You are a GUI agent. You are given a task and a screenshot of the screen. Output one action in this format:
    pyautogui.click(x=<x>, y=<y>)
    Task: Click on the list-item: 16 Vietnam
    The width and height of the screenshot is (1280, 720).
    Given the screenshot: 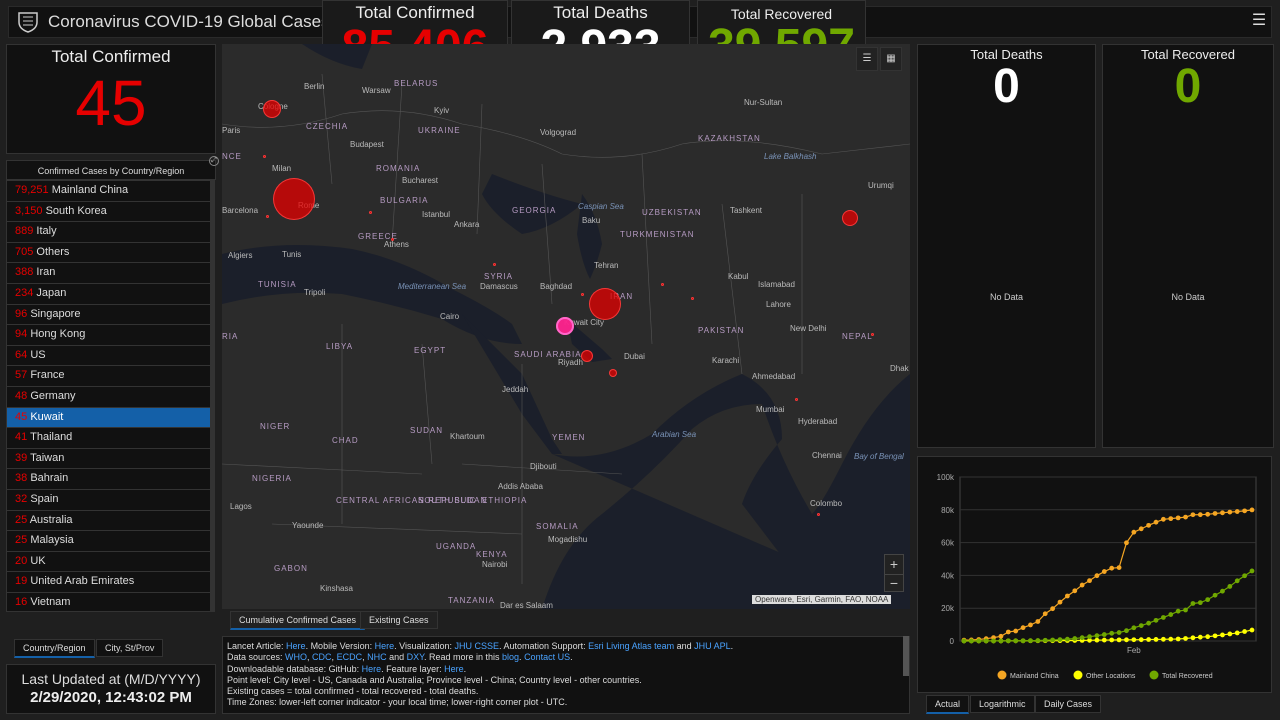 What is the action you would take?
    pyautogui.click(x=108, y=602)
    